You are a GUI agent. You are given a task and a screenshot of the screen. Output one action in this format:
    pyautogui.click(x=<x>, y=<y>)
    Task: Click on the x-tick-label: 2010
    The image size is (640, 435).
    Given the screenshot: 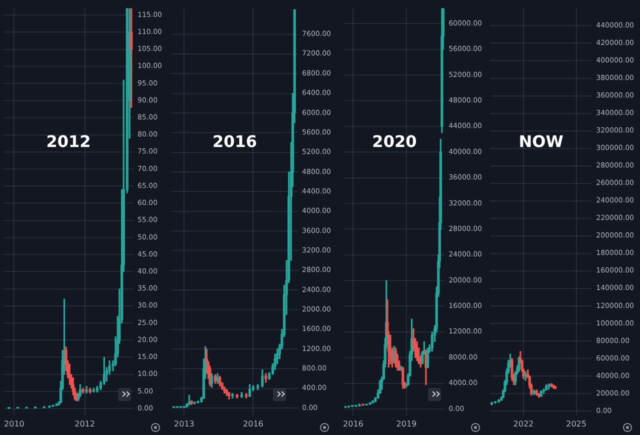 What is the action you would take?
    pyautogui.click(x=14, y=423)
    